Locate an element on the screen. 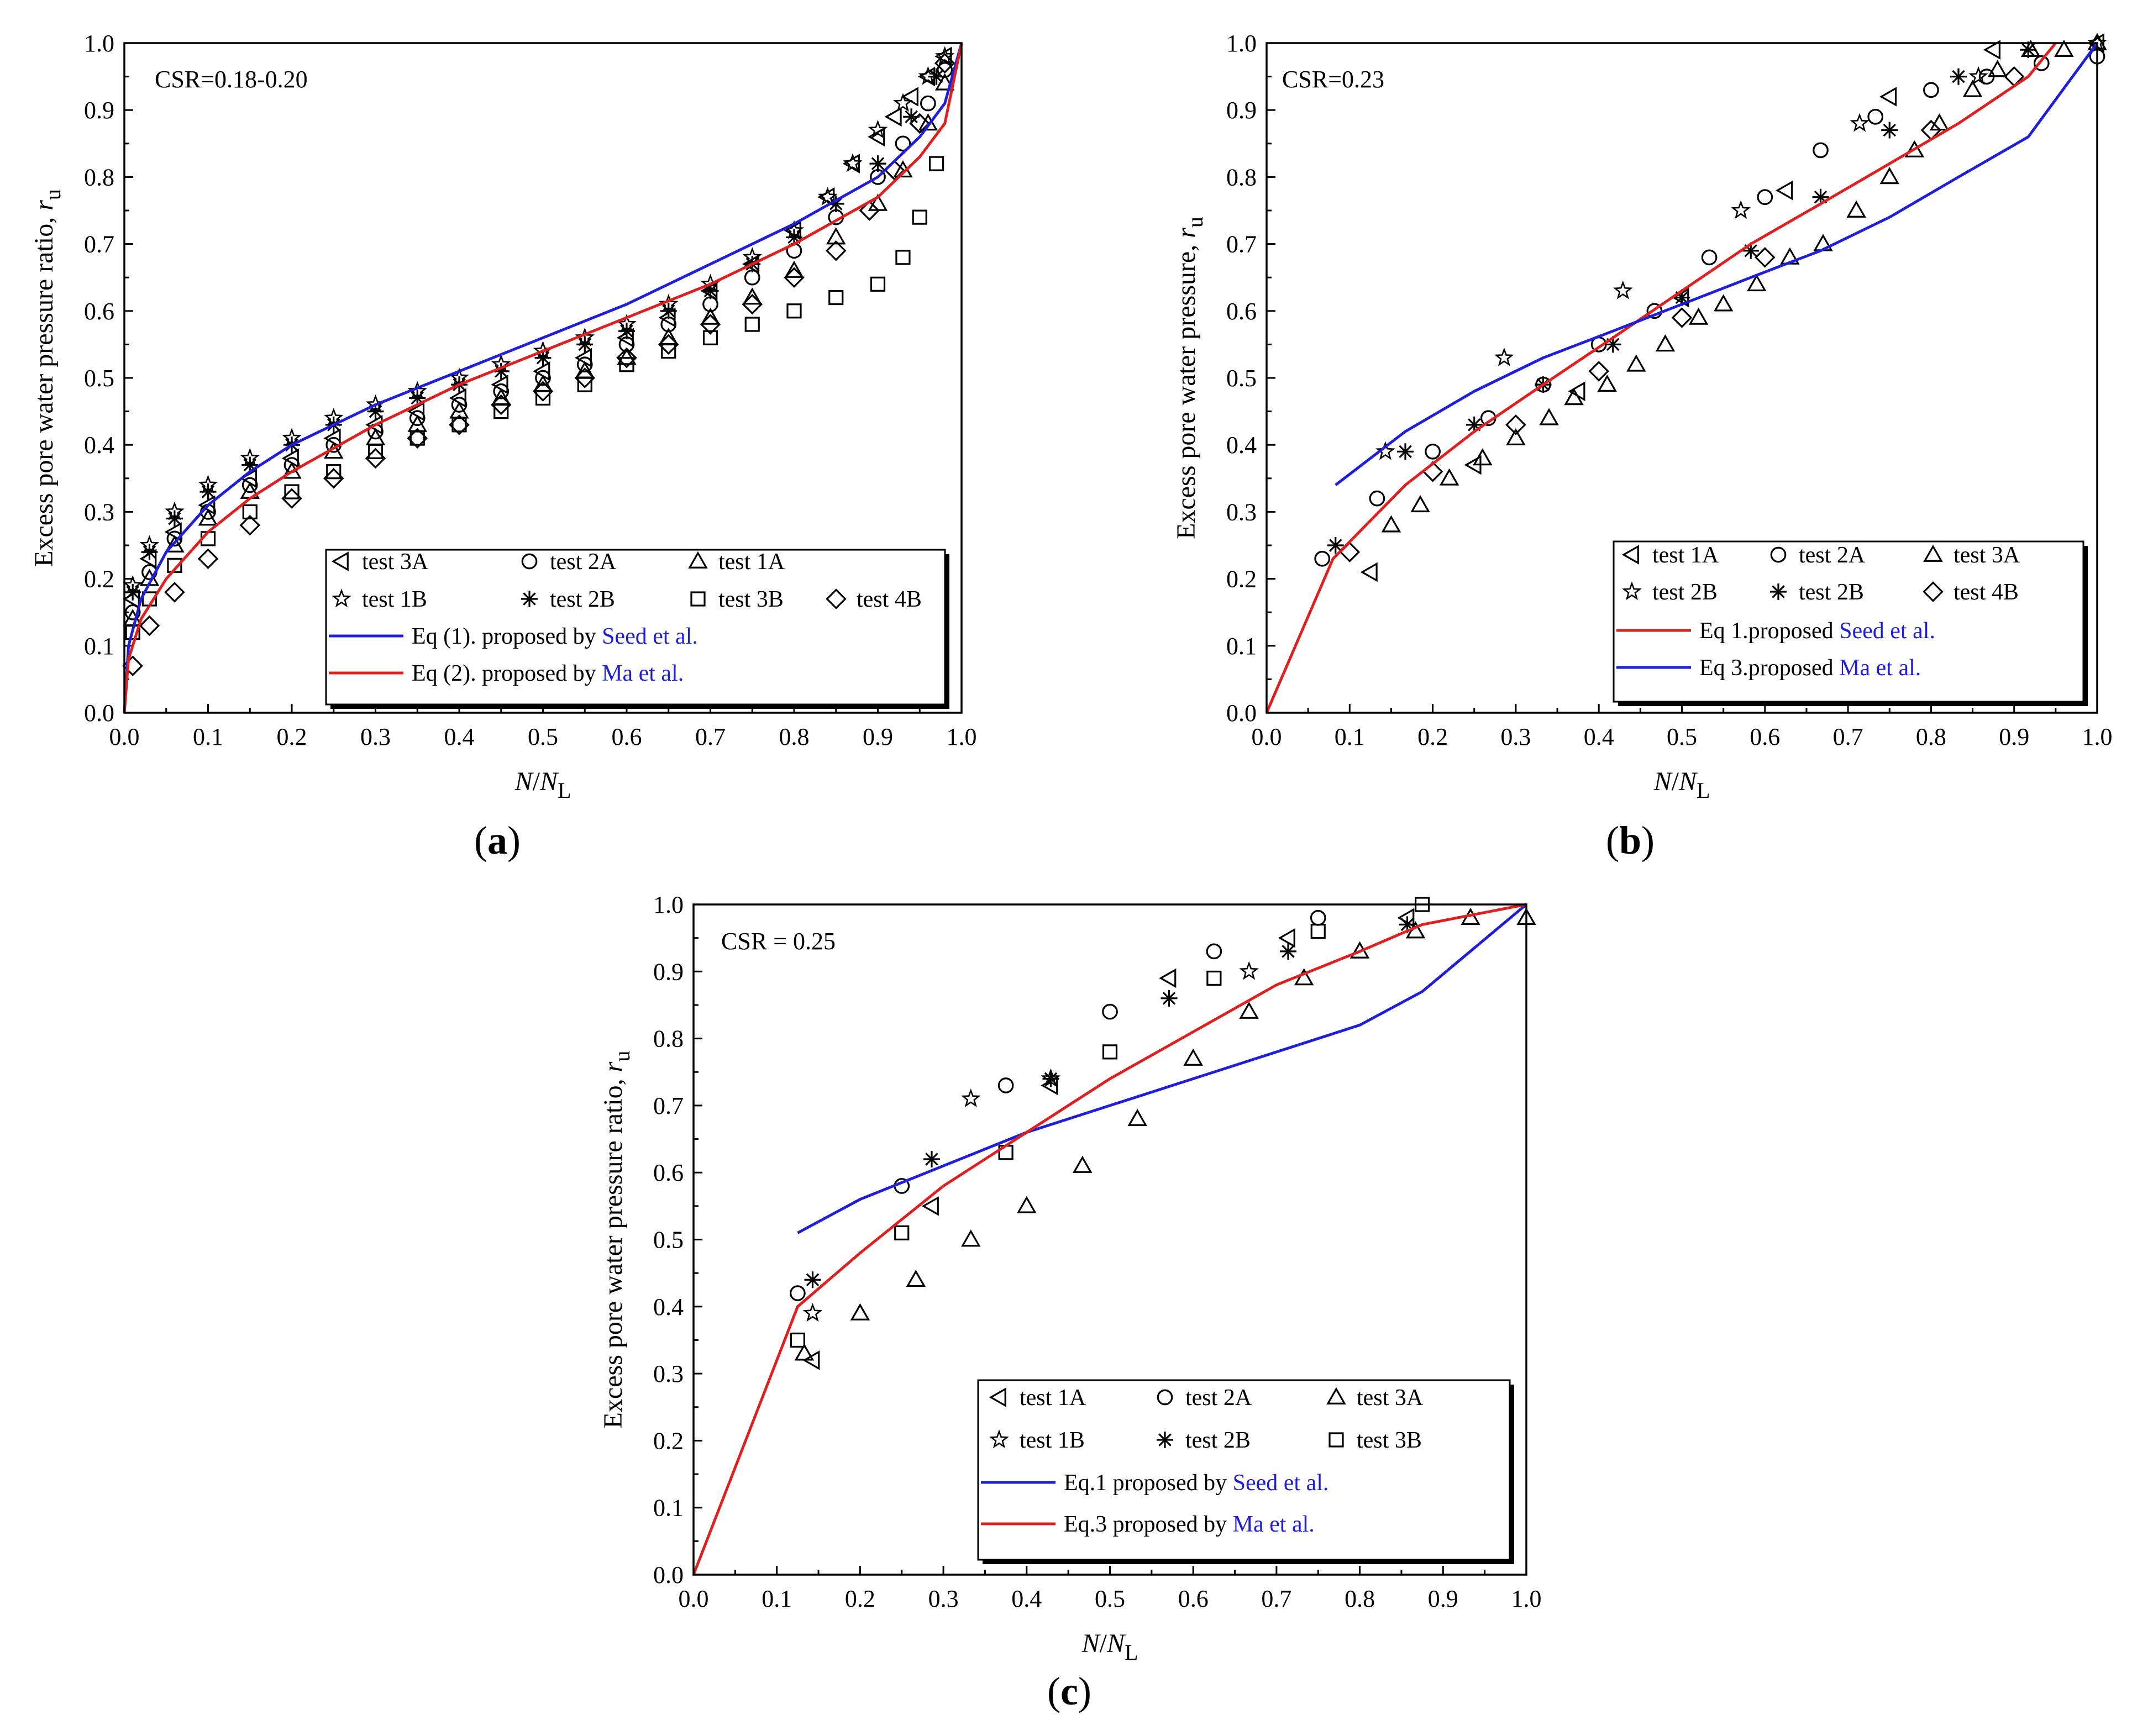 Image resolution: width=2132 pixels, height=1736 pixels. x-tick-label: 0.1 is located at coordinates (208, 736).